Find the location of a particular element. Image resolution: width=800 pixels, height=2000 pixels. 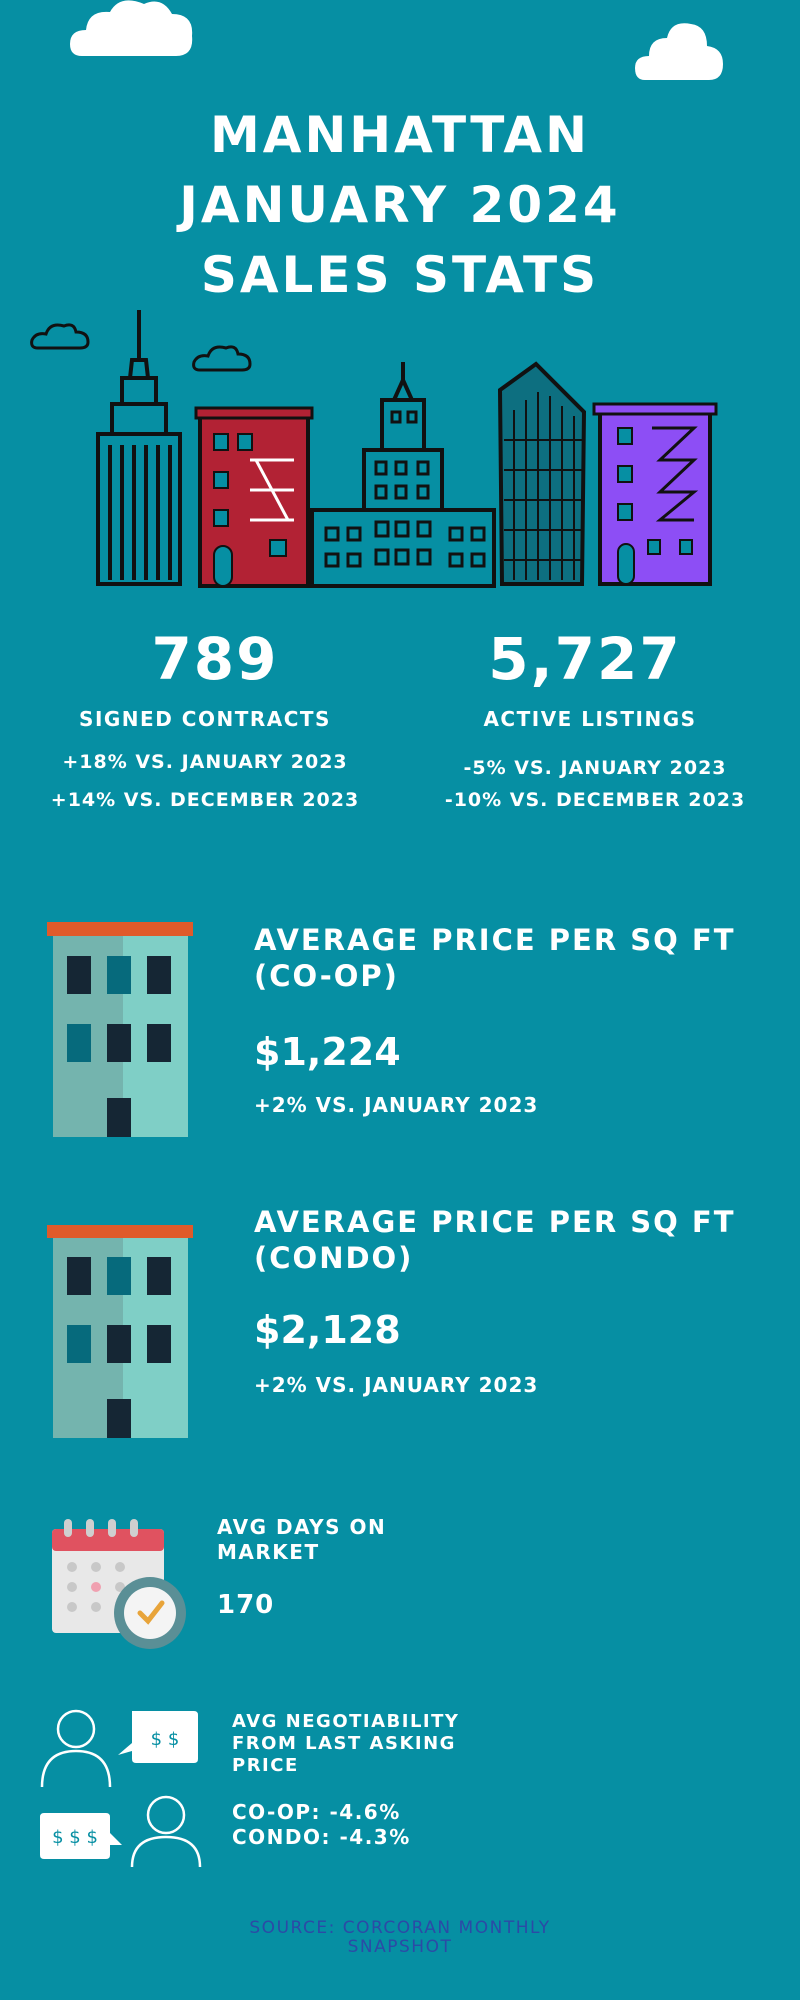

coop-change: +2% VS. JANUARY 2023 is located at coordinates (396, 1105).